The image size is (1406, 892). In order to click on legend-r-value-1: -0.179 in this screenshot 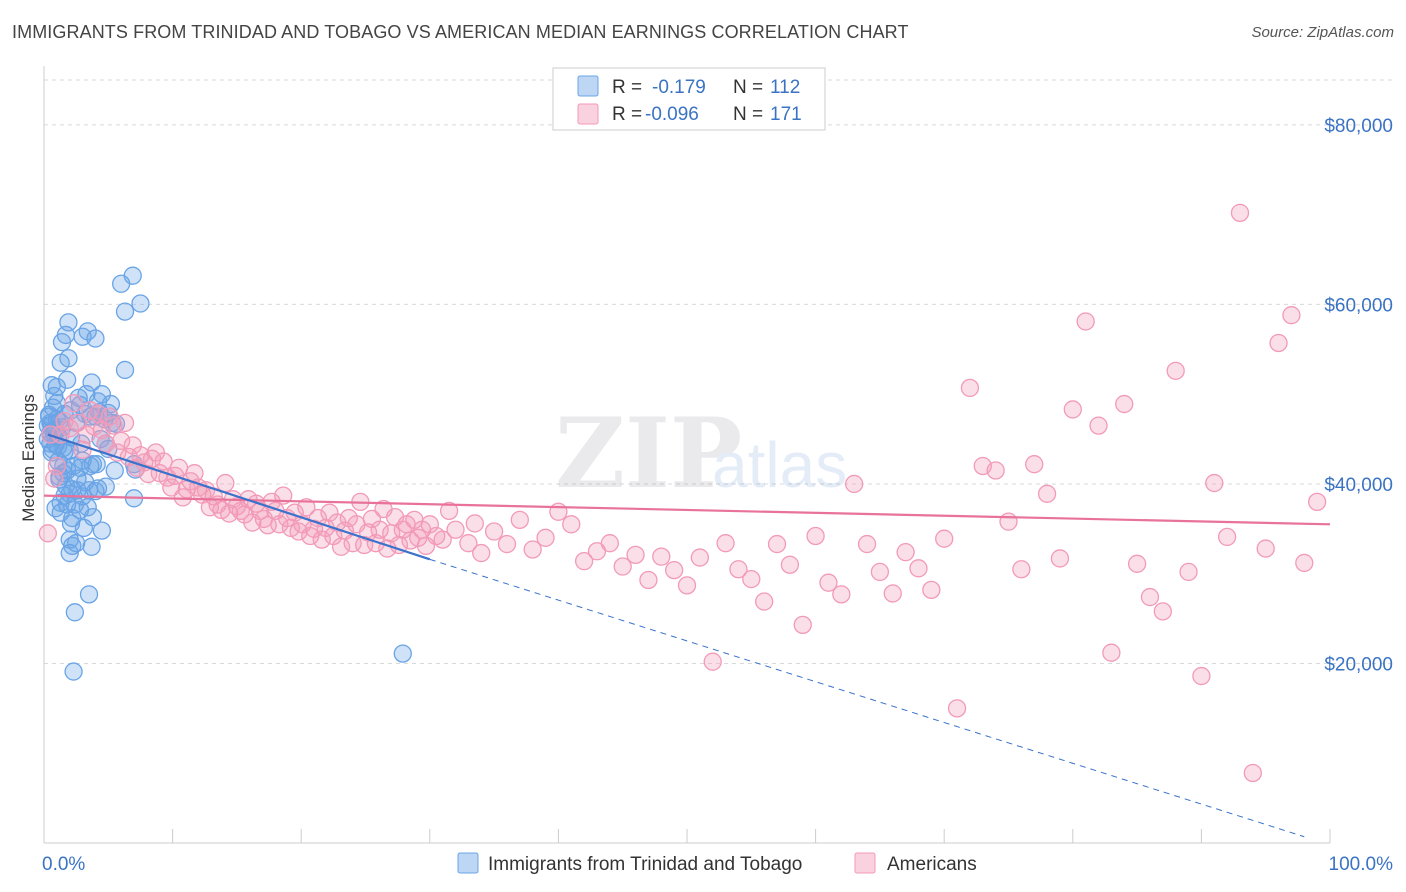, I will do `click(679, 87)`.